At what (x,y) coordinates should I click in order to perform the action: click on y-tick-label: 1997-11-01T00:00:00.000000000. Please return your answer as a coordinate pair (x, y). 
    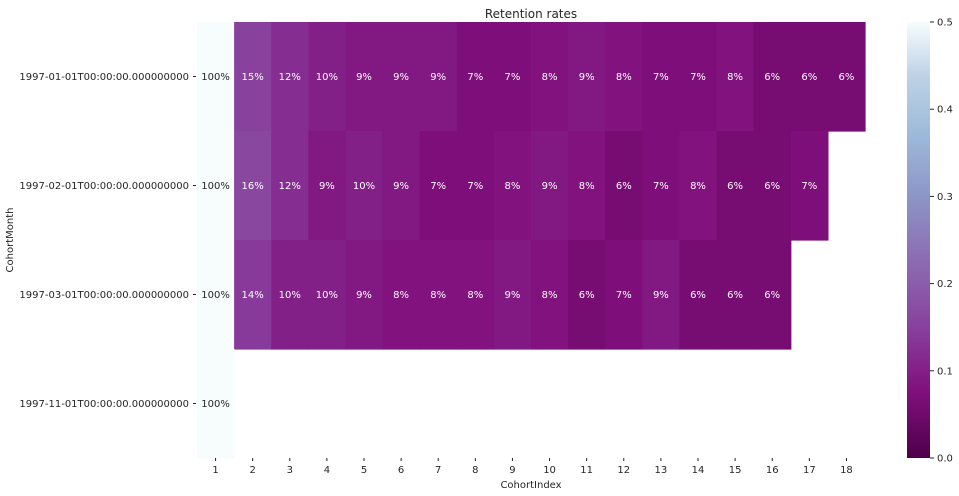
    Looking at the image, I should click on (104, 404).